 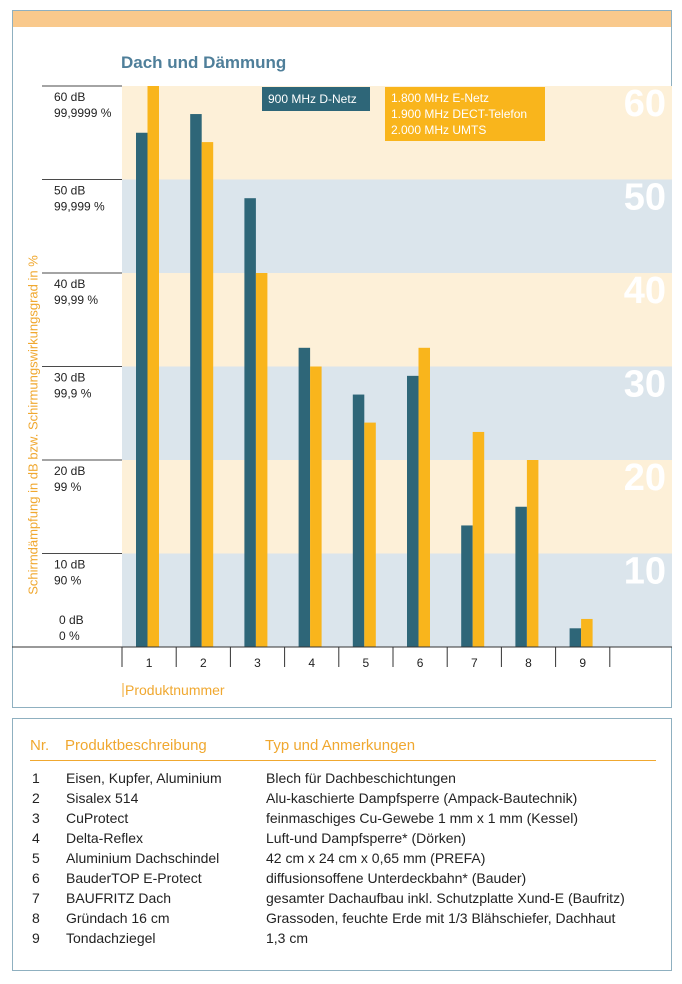 What do you see at coordinates (68, 487) in the screenshot?
I see `y-tick-label-percent: 99 %` at bounding box center [68, 487].